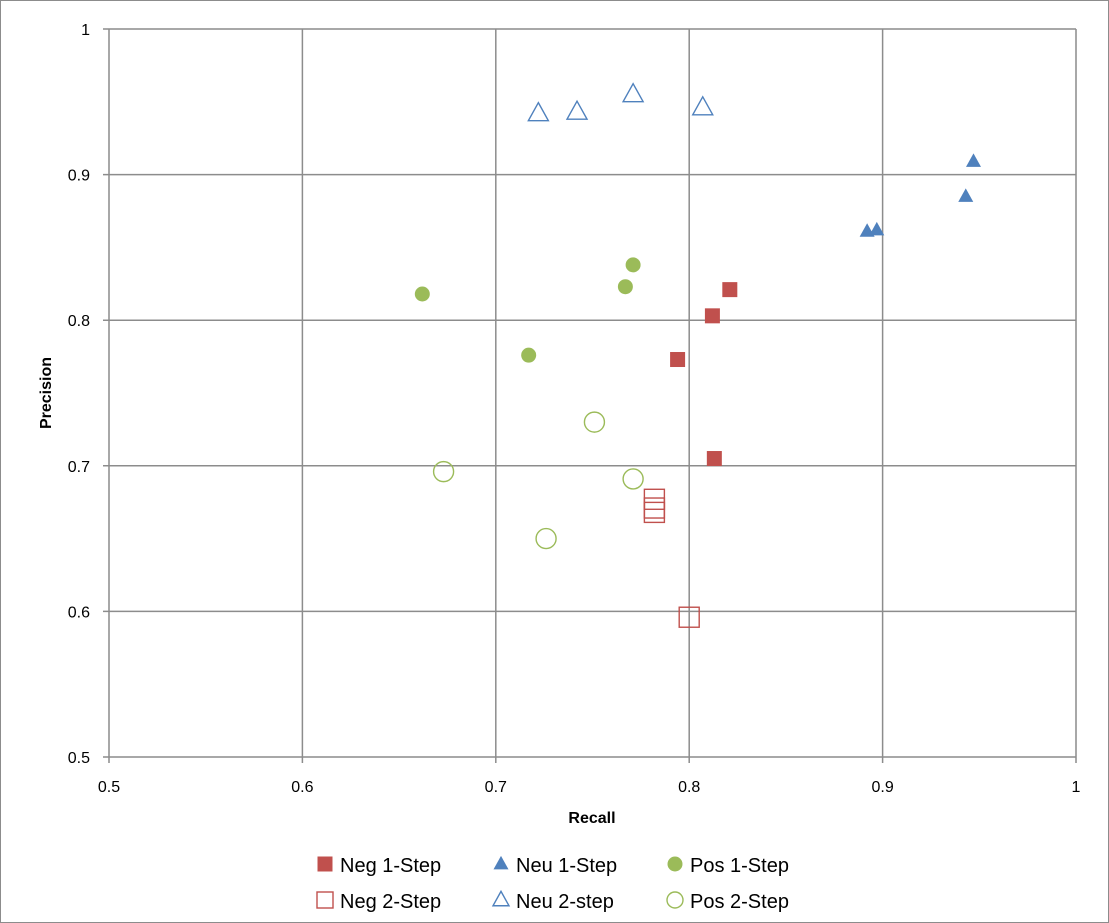 The height and width of the screenshot is (923, 1109). I want to click on y-tick-label: 0.9, so click(79, 176).